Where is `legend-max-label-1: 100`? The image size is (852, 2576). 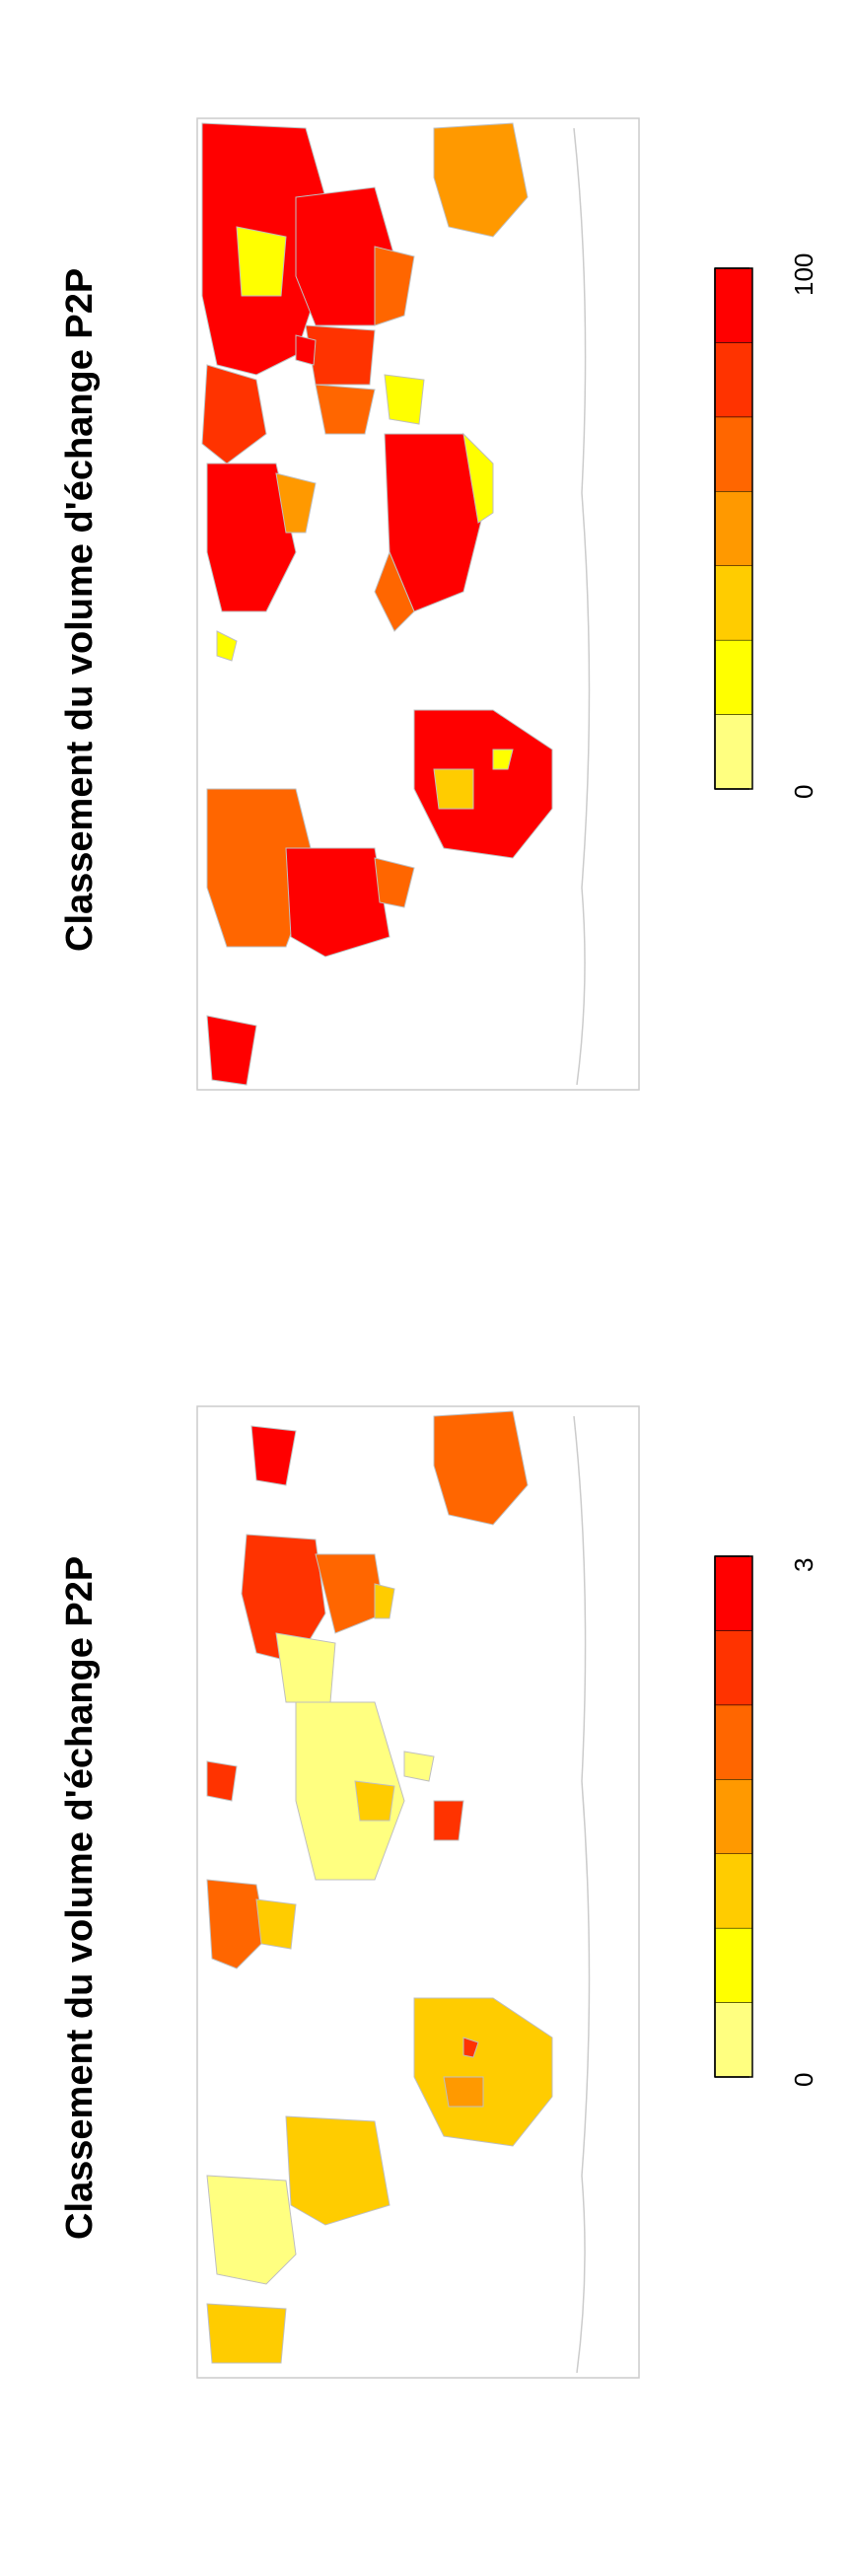 legend-max-label-1: 100 is located at coordinates (803, 274).